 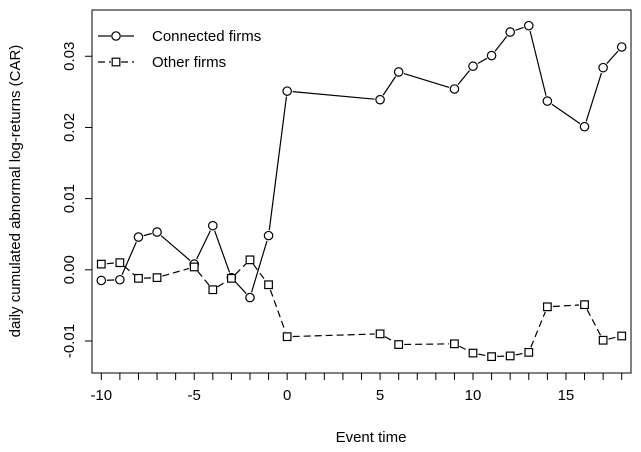 I want to click on x-tick-label: 5, so click(x=380, y=395).